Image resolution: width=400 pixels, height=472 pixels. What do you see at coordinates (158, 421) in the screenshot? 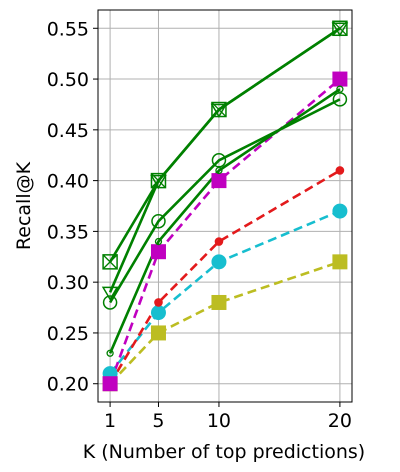
I see `x-tick-label: 5` at bounding box center [158, 421].